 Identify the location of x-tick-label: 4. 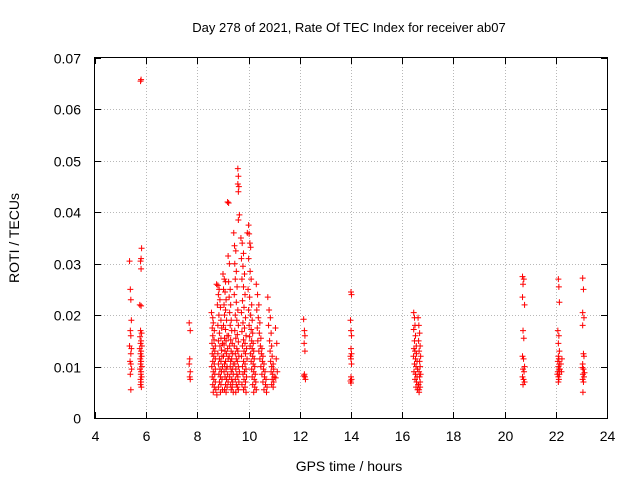
(96, 436).